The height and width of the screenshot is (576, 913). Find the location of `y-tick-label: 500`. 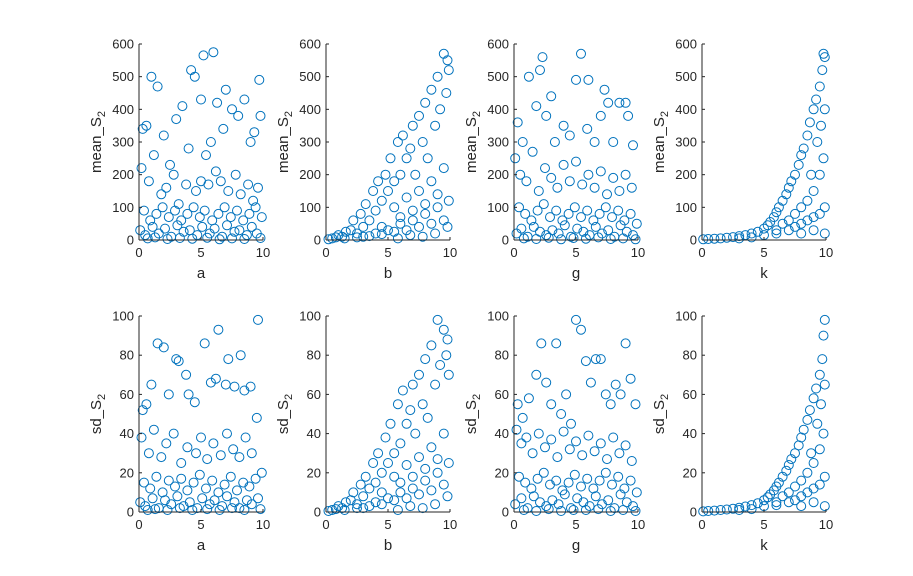

y-tick-label: 500 is located at coordinates (498, 76).